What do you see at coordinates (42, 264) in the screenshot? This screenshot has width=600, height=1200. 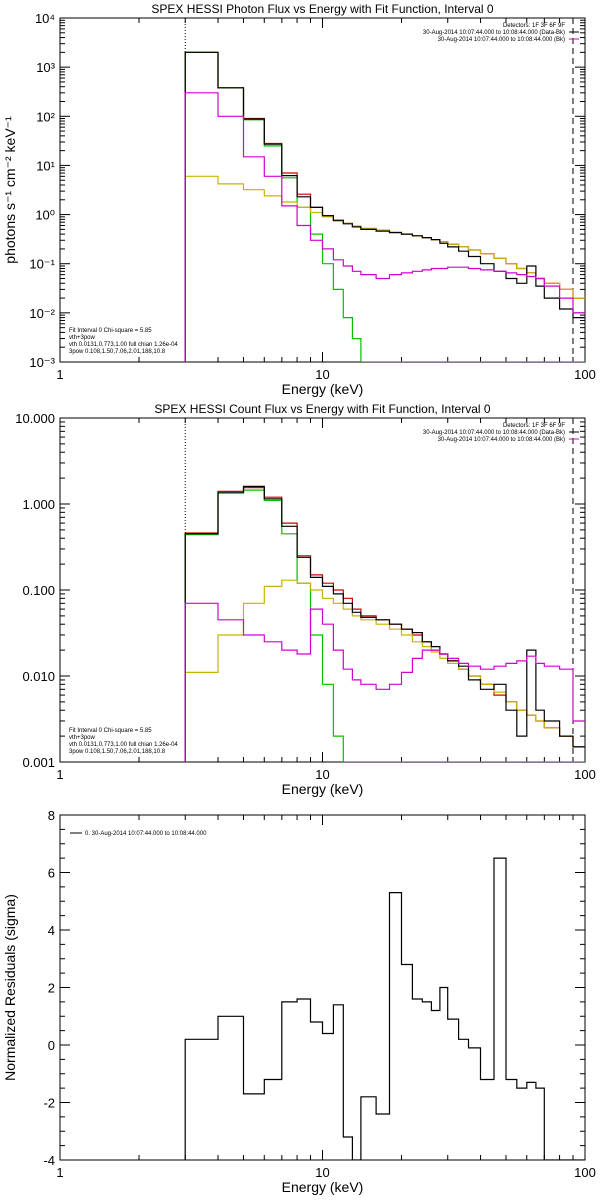 I see `y-tick-label: 10⁻¹` at bounding box center [42, 264].